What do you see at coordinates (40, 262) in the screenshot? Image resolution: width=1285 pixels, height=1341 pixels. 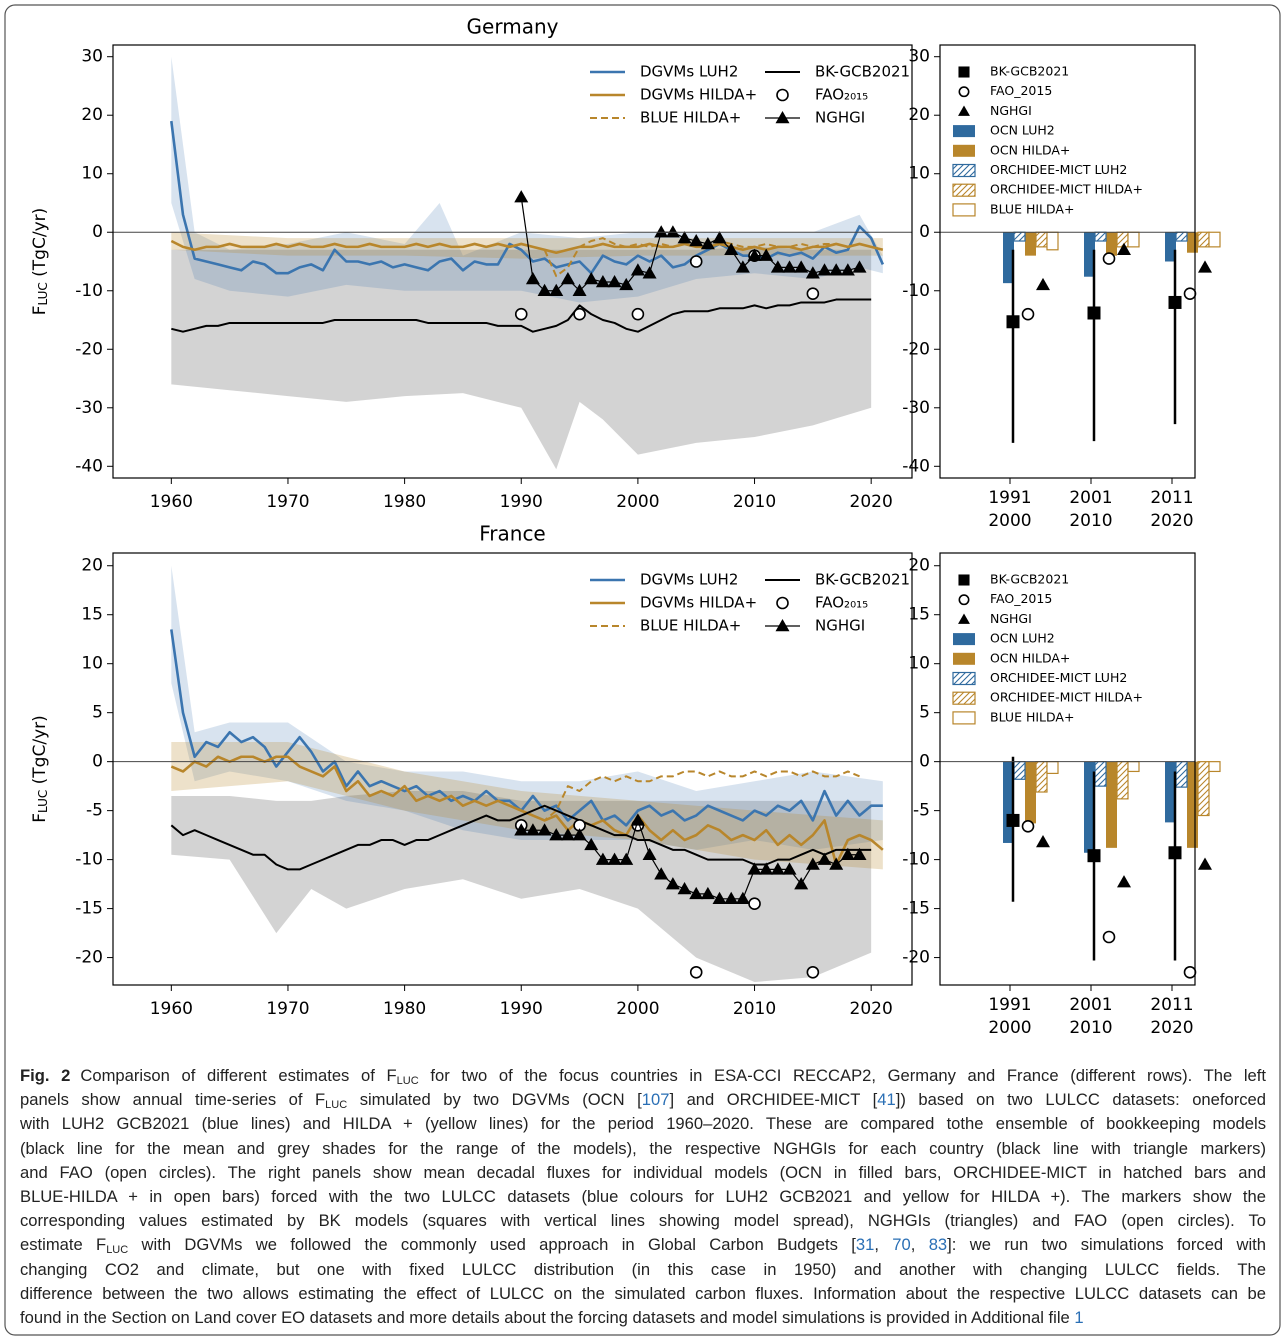 I see `y-axis-label: FLUC (TgC/yr)` at bounding box center [40, 262].